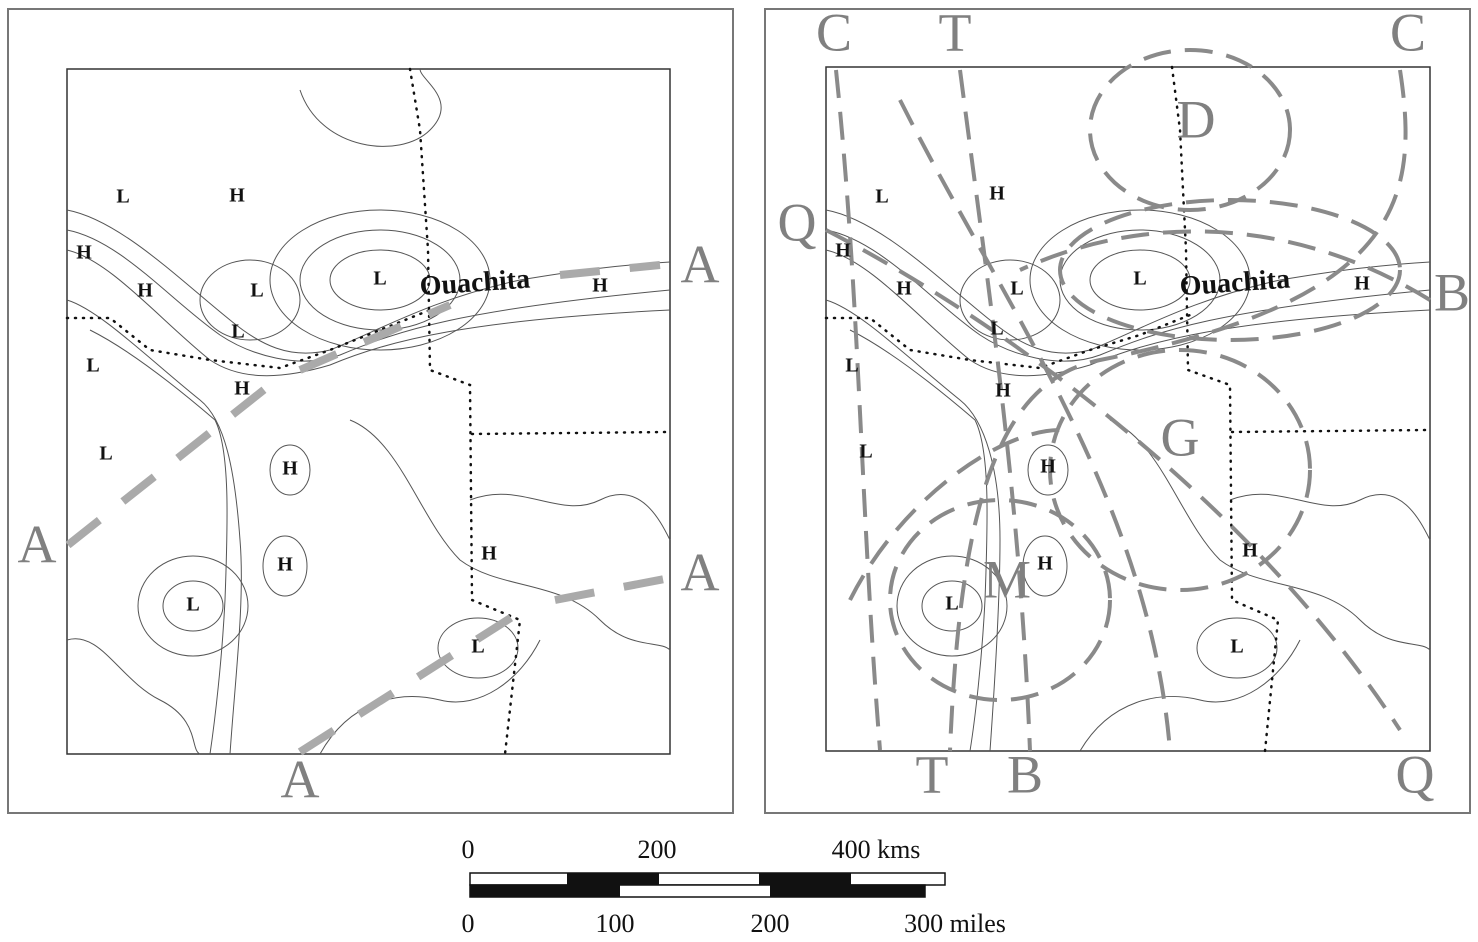 The image size is (1478, 942). Describe the element at coordinates (1180, 437) in the screenshot. I see `region-label: G` at that location.